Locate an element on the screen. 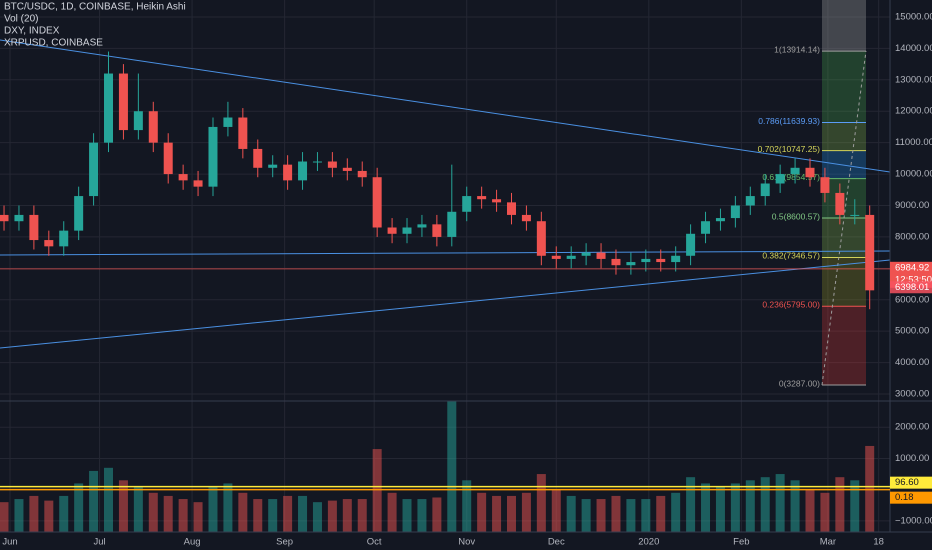  y-tick-label: 14000.00 is located at coordinates (913, 48).